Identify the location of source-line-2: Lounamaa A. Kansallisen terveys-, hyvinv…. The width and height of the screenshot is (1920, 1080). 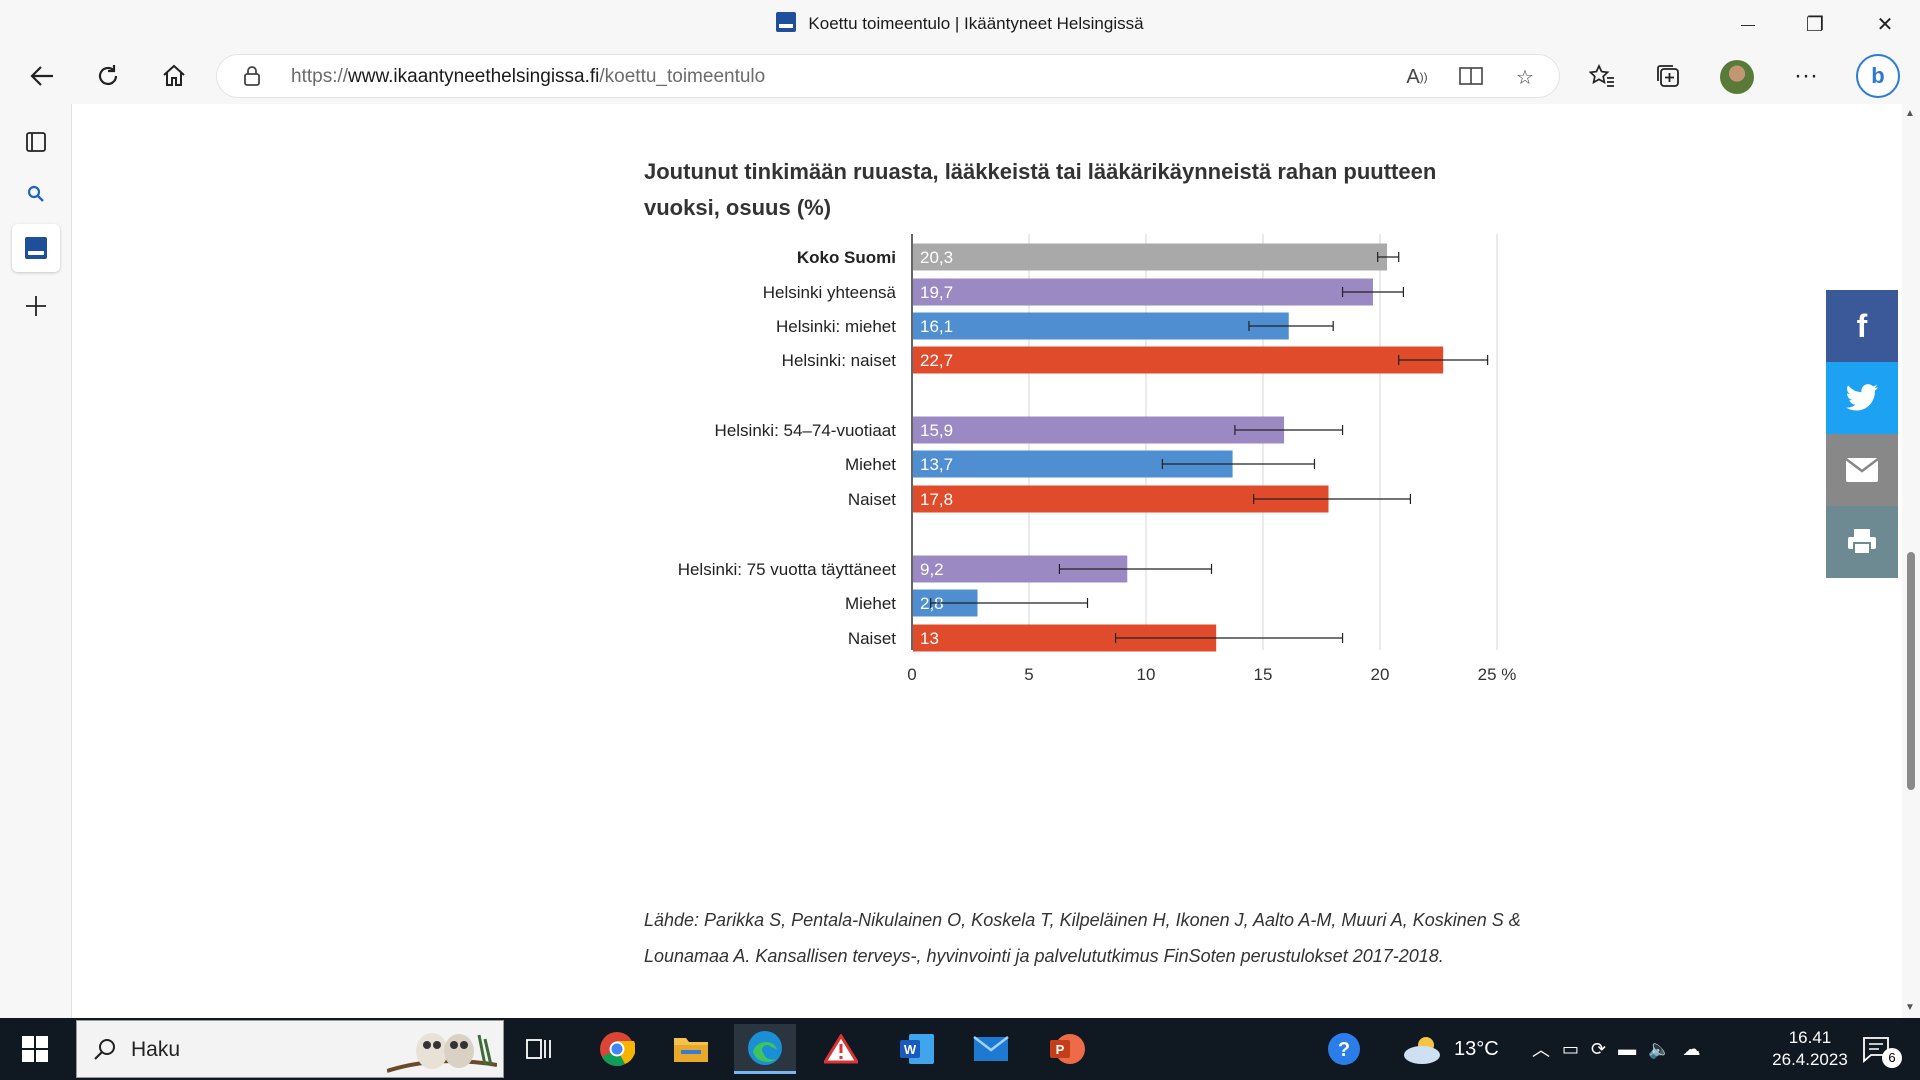
(1044, 956).